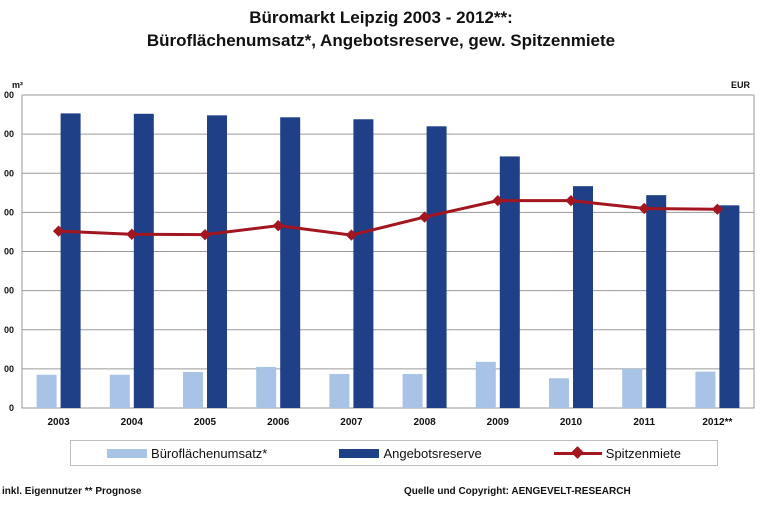 This screenshot has width=762, height=508. What do you see at coordinates (127, 453) in the screenshot?
I see `legend-swatch-light-blue` at bounding box center [127, 453].